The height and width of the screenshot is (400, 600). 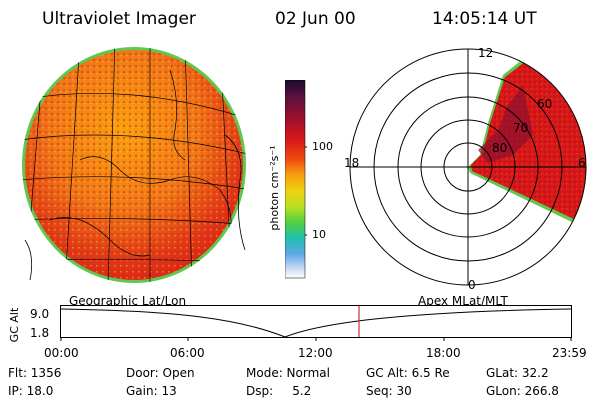 What do you see at coordinates (315, 19) in the screenshot?
I see `date-label: 02 Jun 00` at bounding box center [315, 19].